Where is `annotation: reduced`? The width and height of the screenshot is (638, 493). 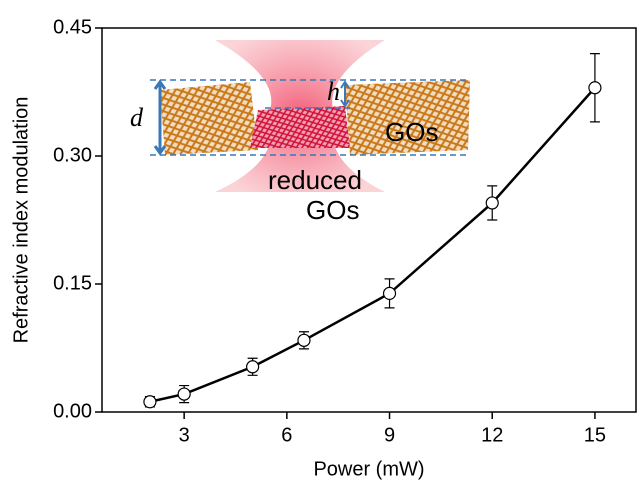
annotation: reduced is located at coordinates (315, 180).